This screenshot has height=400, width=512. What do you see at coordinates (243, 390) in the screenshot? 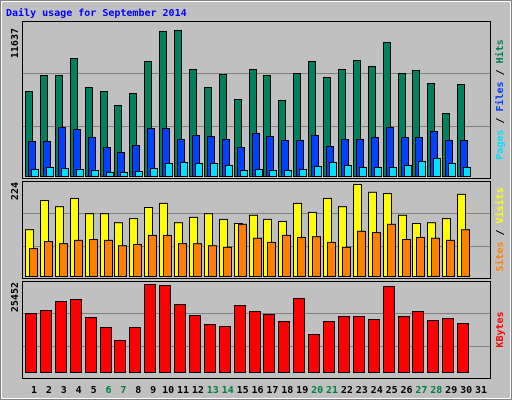
I see `x-tick-label: 15` at bounding box center [243, 390].